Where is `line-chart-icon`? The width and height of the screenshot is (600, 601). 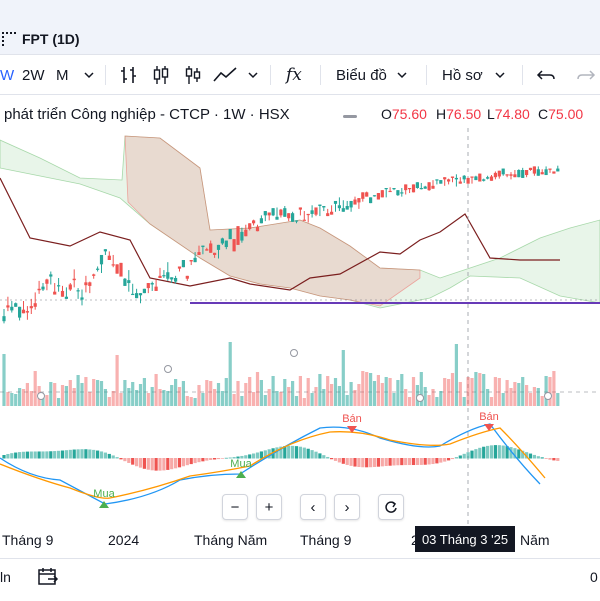
line-chart-icon is located at coordinates (225, 75).